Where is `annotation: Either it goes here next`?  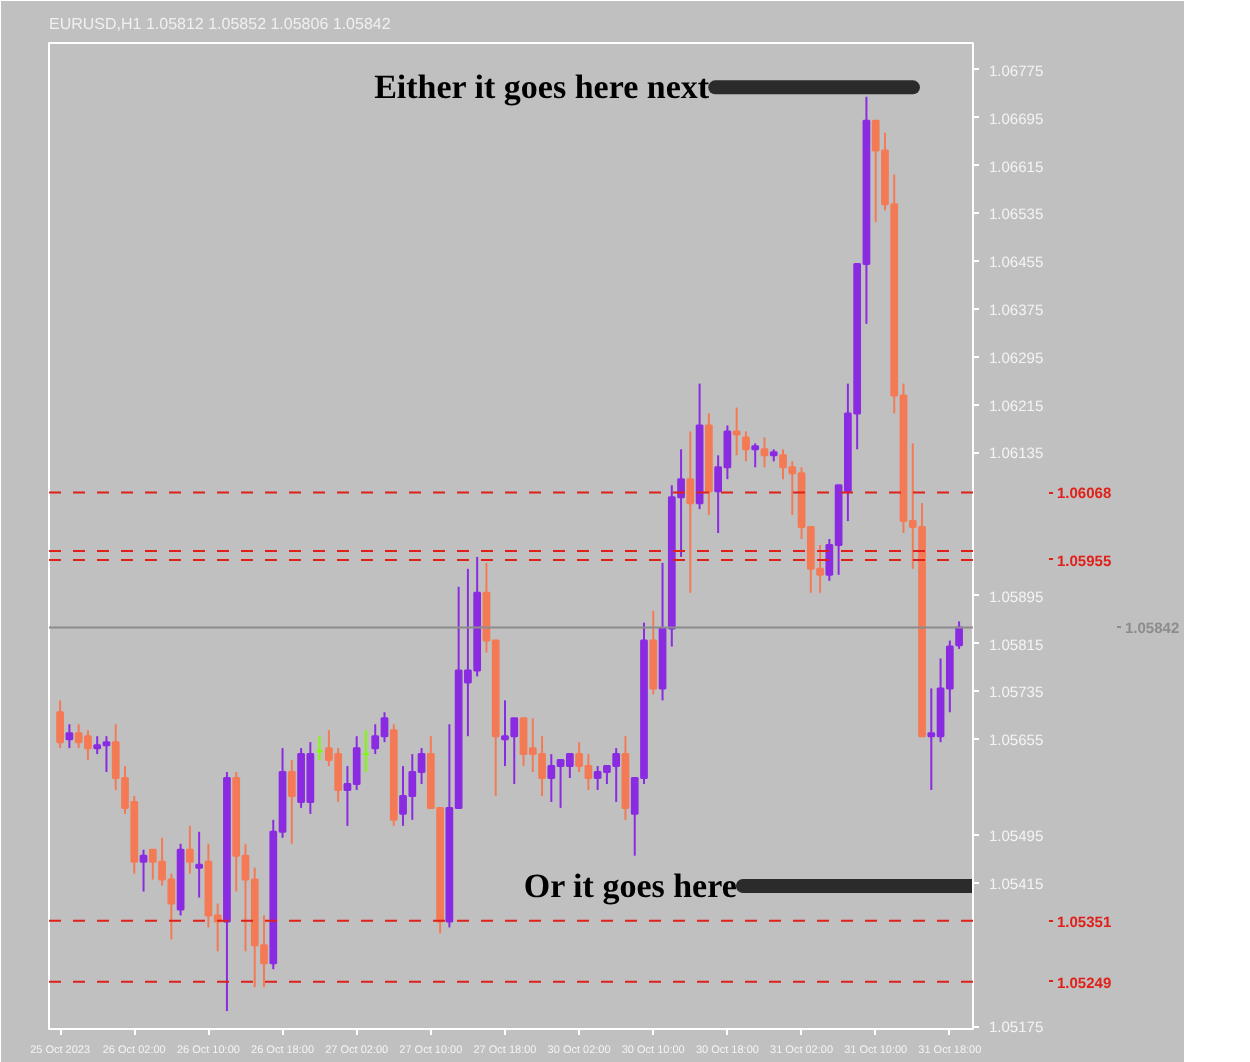
annotation: Either it goes here next is located at coordinates (542, 87).